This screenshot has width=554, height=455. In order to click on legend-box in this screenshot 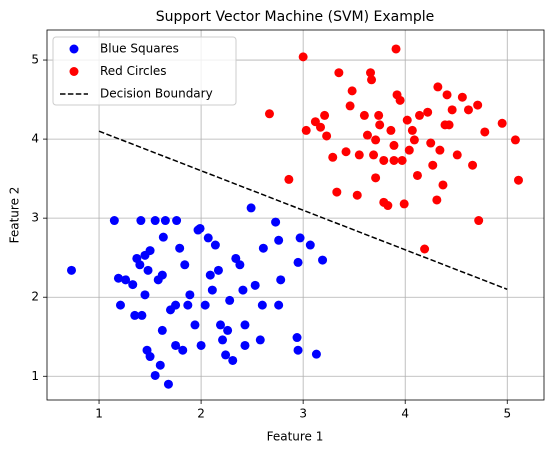, I will do `click(144, 71)`.